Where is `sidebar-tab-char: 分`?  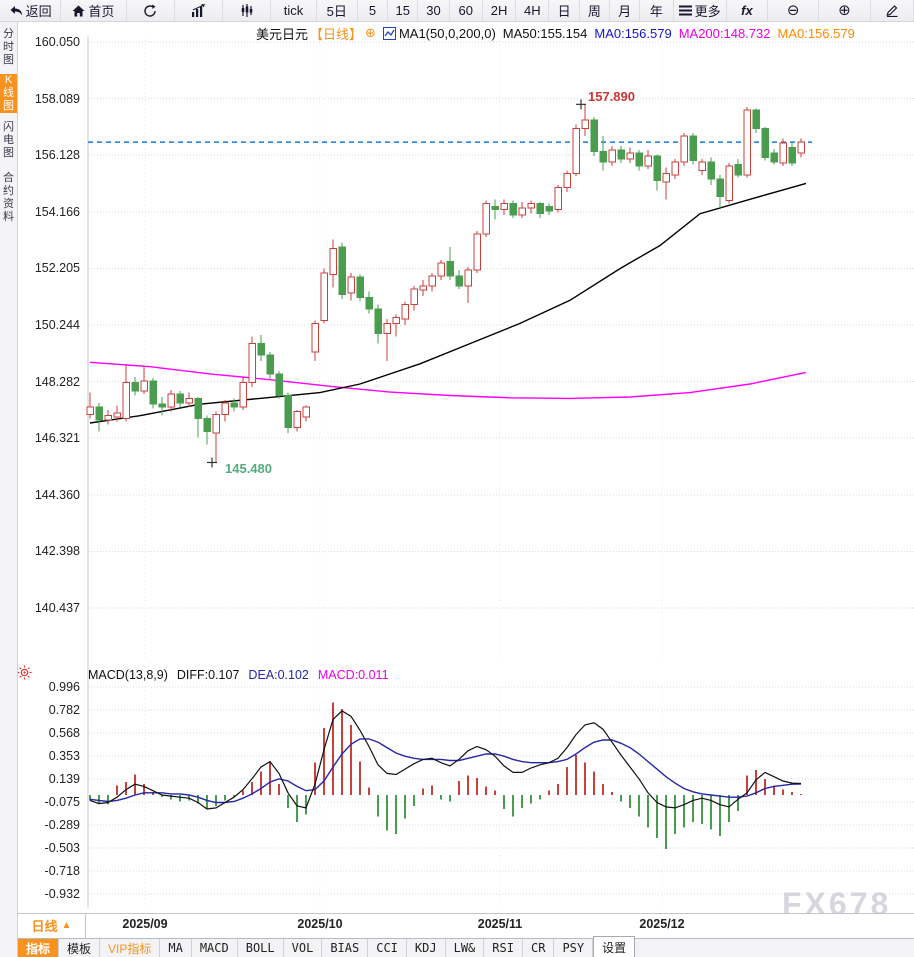 sidebar-tab-char: 分 is located at coordinates (8, 34).